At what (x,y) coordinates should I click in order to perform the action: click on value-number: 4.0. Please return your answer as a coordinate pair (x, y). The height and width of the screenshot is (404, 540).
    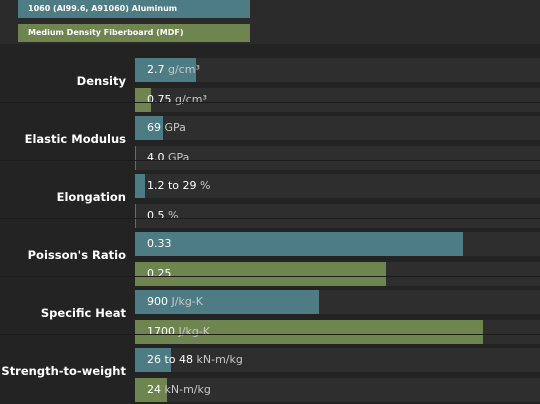
    Looking at the image, I should click on (156, 157).